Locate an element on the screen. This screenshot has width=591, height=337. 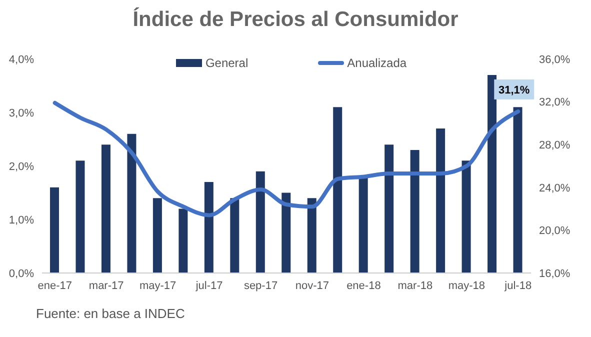
y-tick-label: 1,0% is located at coordinates (21, 220).